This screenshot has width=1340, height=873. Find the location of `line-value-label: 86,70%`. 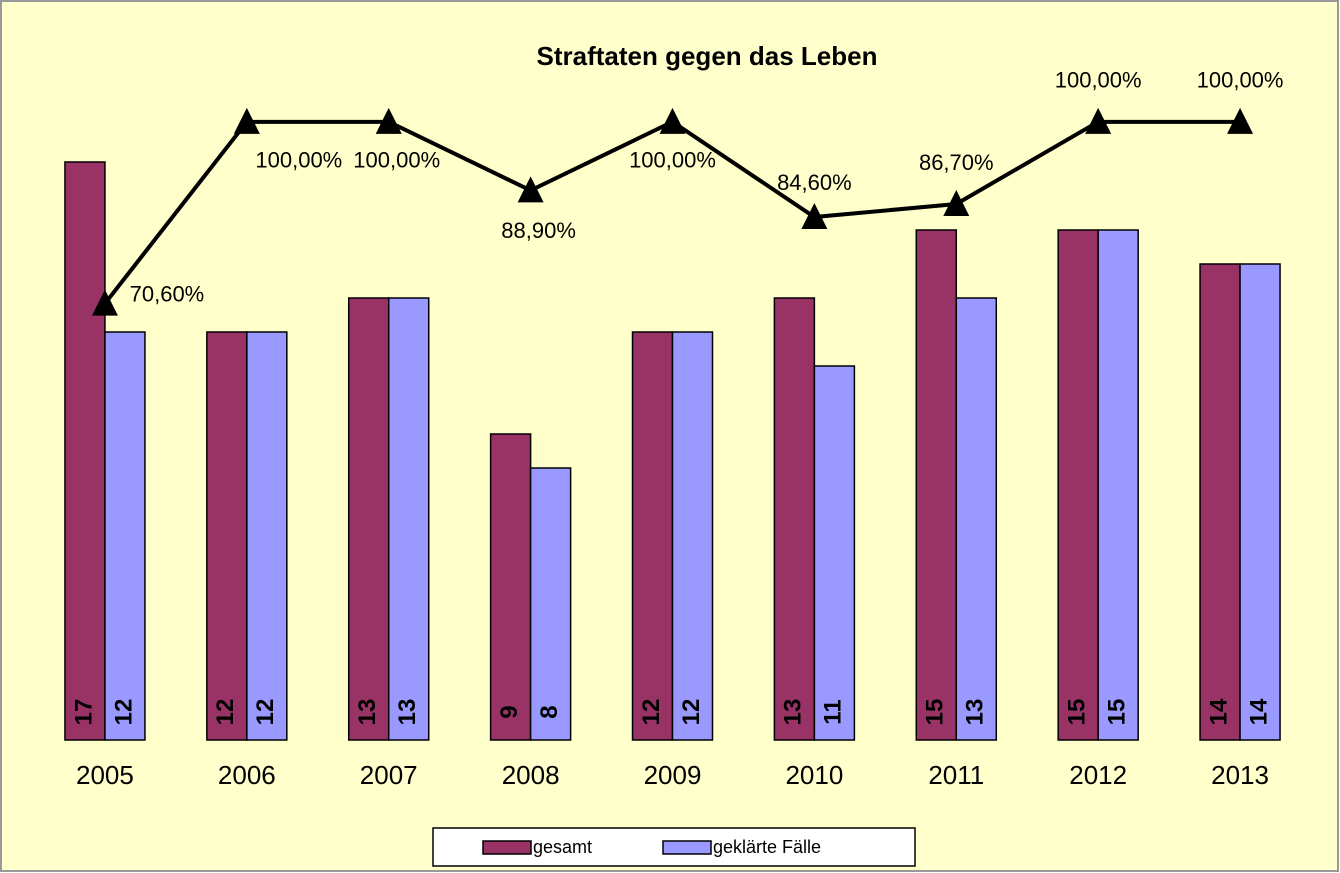

line-value-label: 86,70% is located at coordinates (956, 162).